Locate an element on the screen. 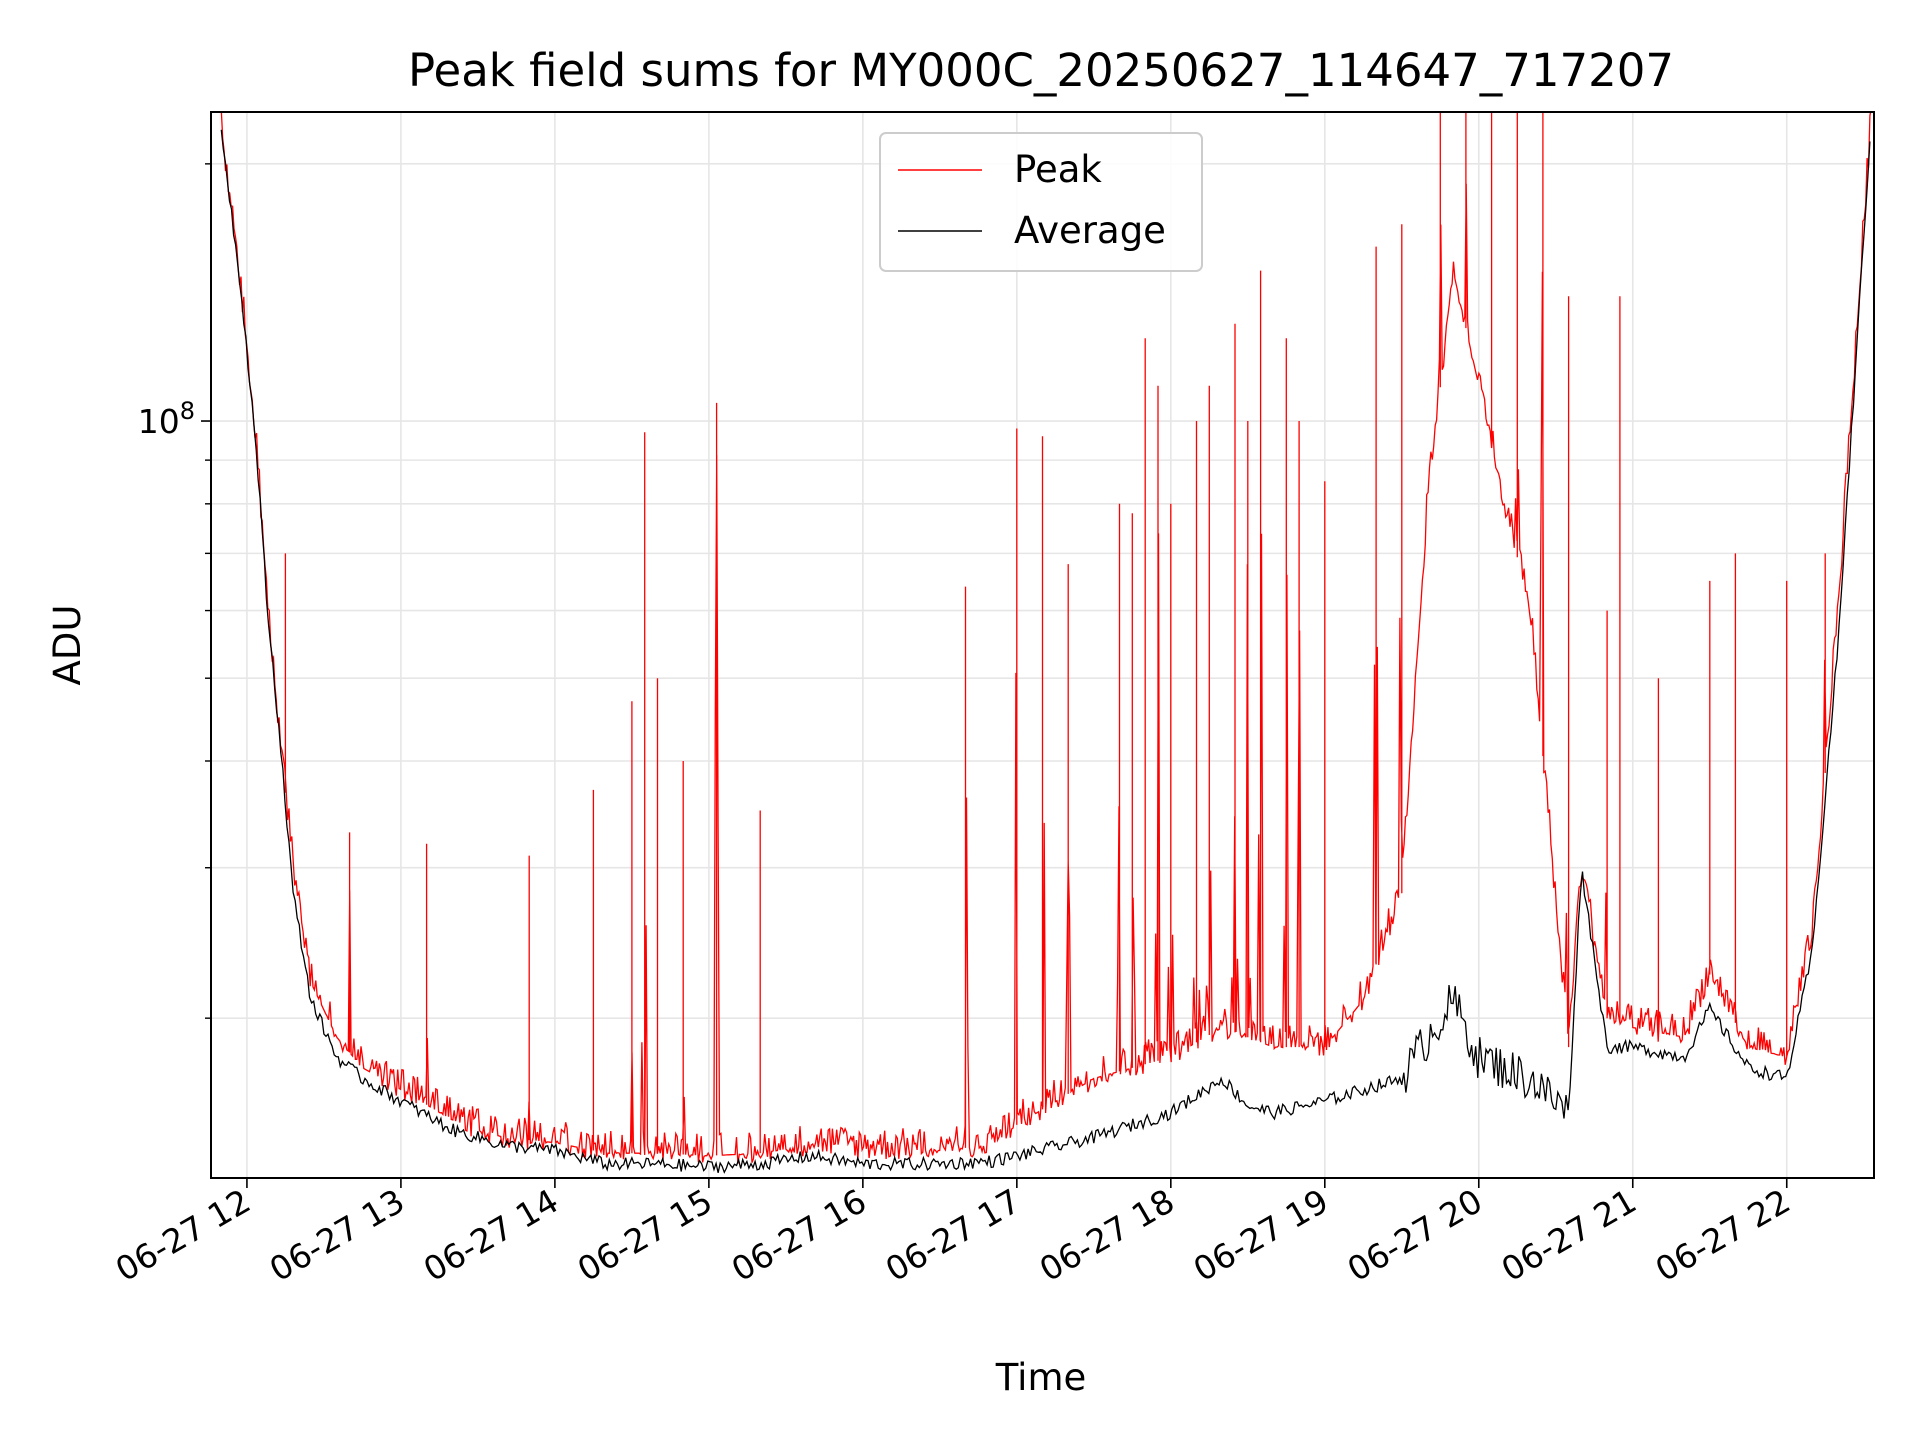 This screenshot has width=1920, height=1440. y-tick-label: 108 is located at coordinates (166, 419).